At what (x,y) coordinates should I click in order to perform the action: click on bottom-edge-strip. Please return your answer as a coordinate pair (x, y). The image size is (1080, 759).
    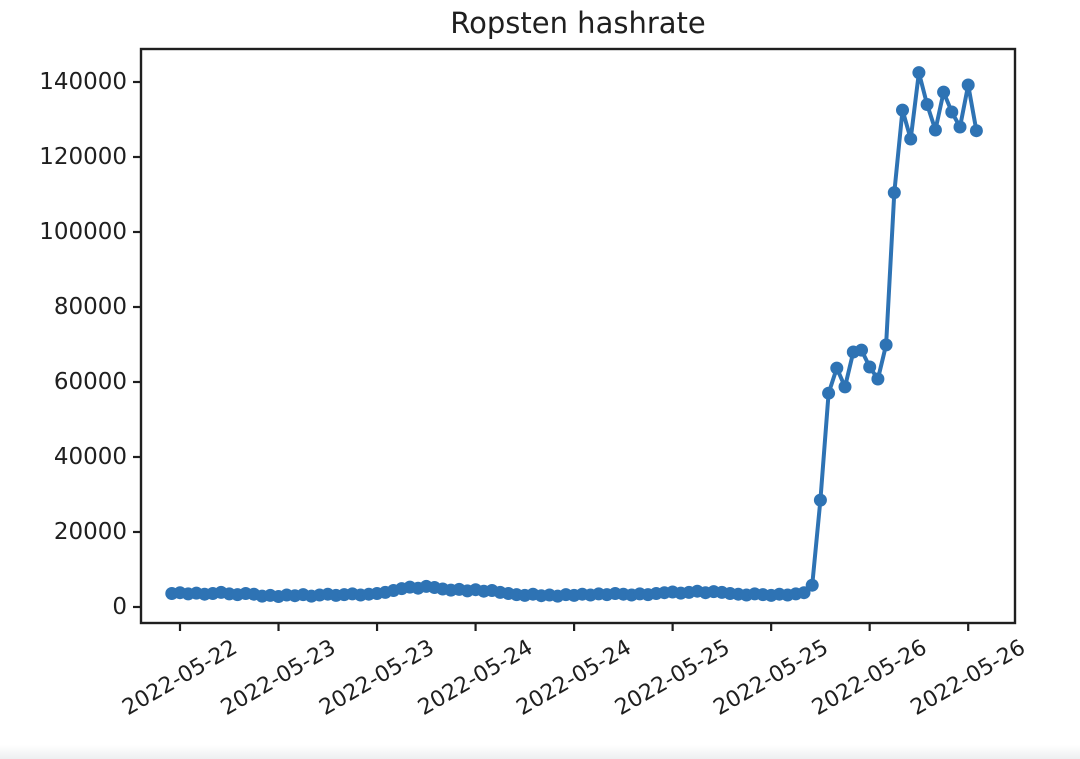
    Looking at the image, I should click on (540, 752).